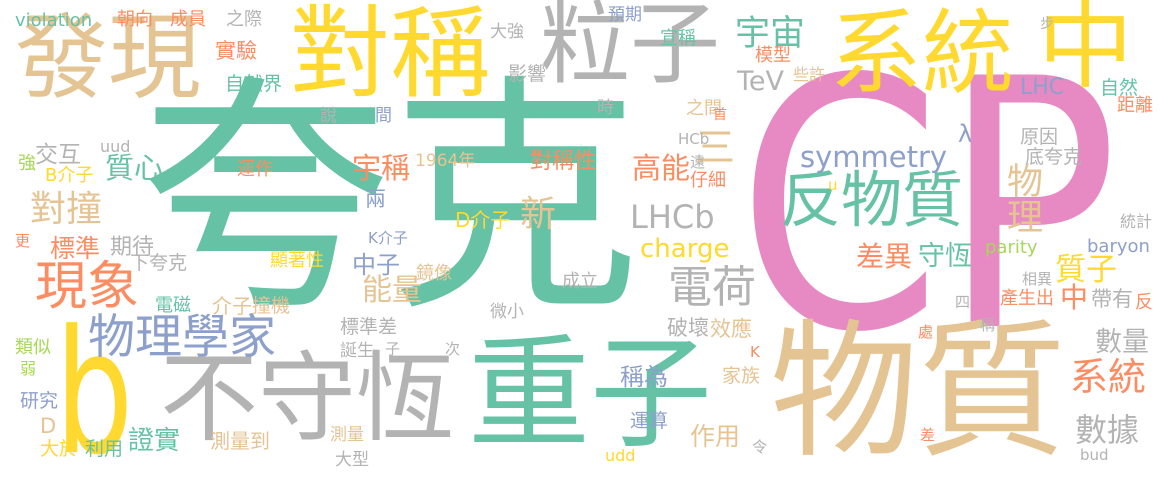 This screenshot has height=482, width=1175. Describe the element at coordinates (159, 263) in the screenshot. I see `cloud-word: 下夸克` at that location.